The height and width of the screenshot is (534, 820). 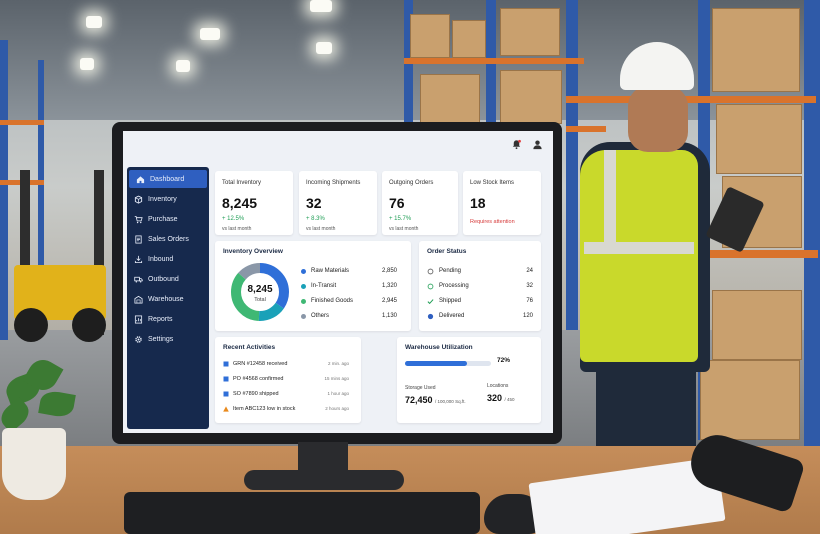 What do you see at coordinates (286, 393) in the screenshot?
I see `activity-row: SO #7890 shipped 1 hour ago` at bounding box center [286, 393].